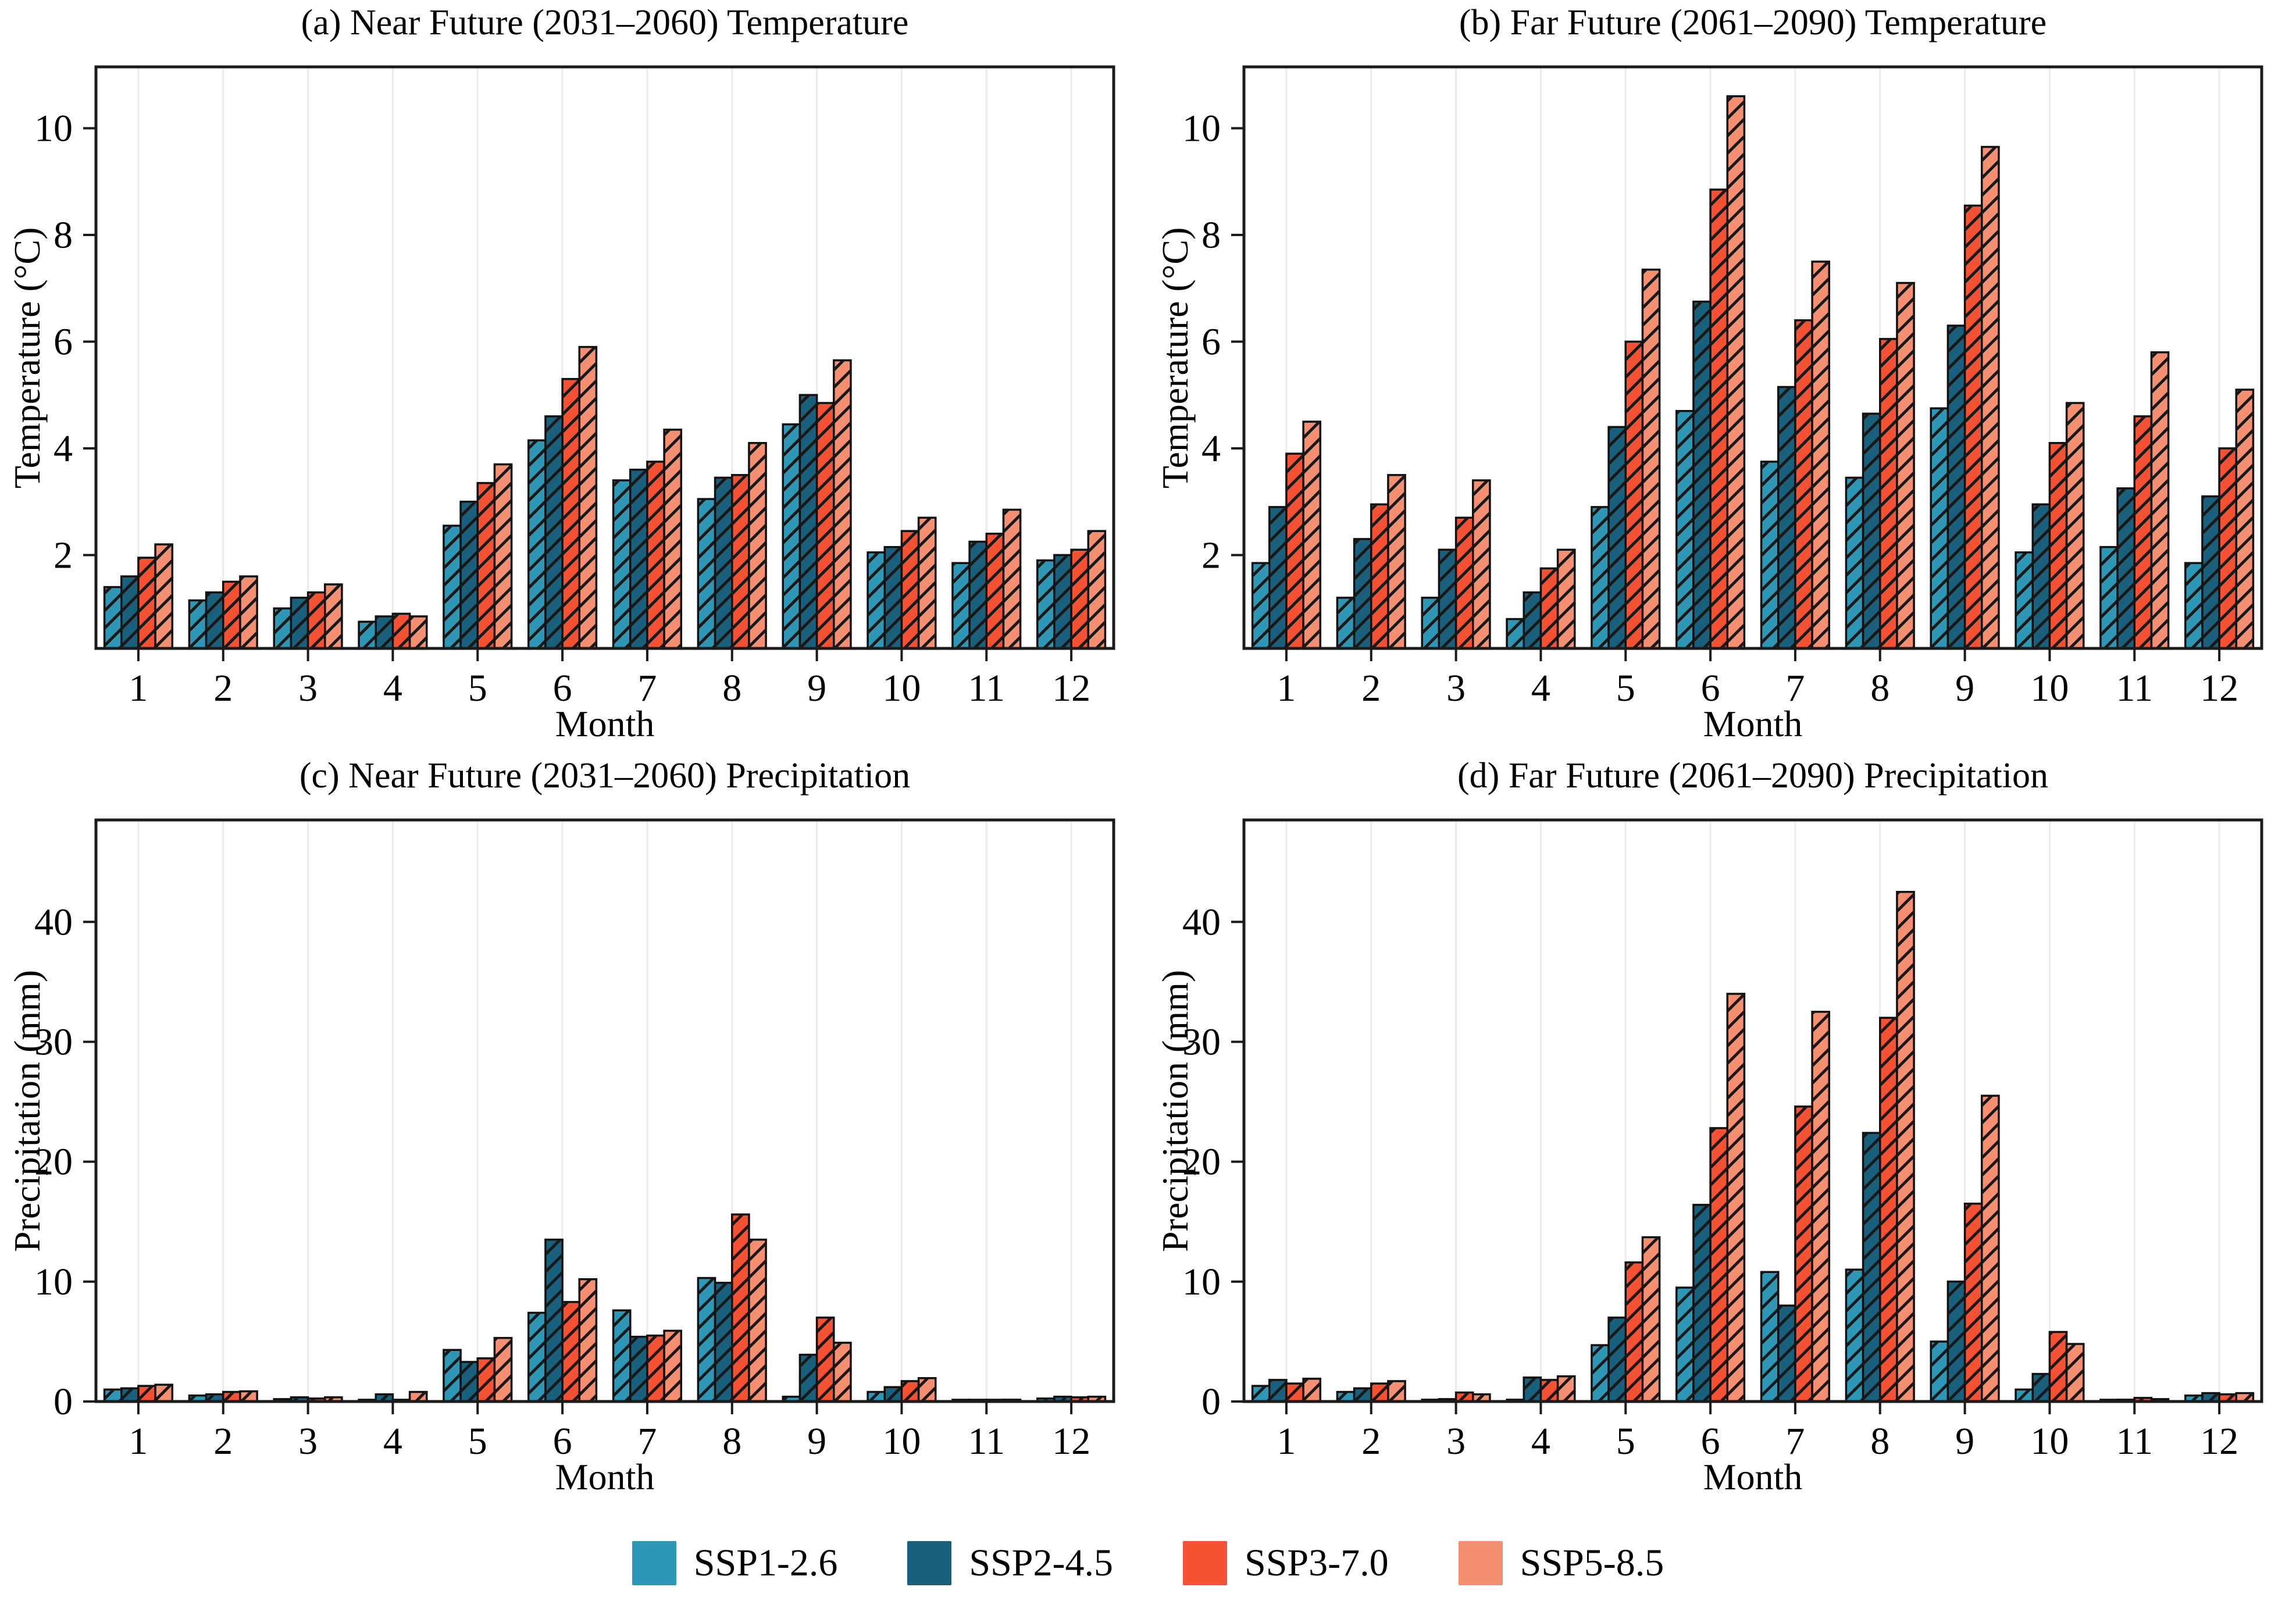 This screenshot has width=2296, height=1619. Describe the element at coordinates (1592, 1563) in the screenshot. I see `legend-label-ssp5: SSP5-8.5` at that location.